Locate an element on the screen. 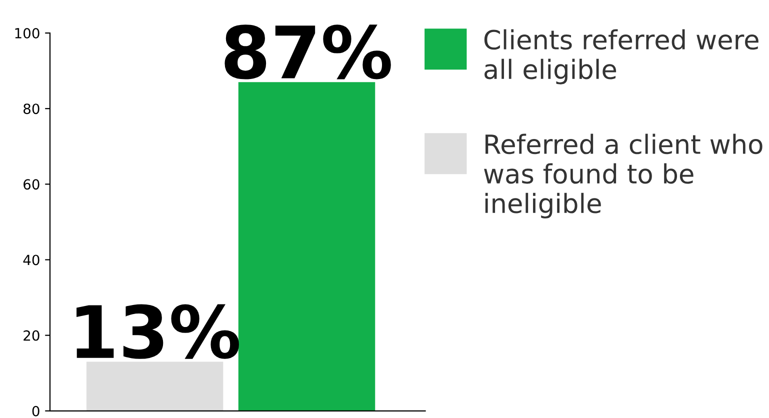 The width and height of the screenshot is (769, 418). y-tick-label: 100 is located at coordinates (27, 33).